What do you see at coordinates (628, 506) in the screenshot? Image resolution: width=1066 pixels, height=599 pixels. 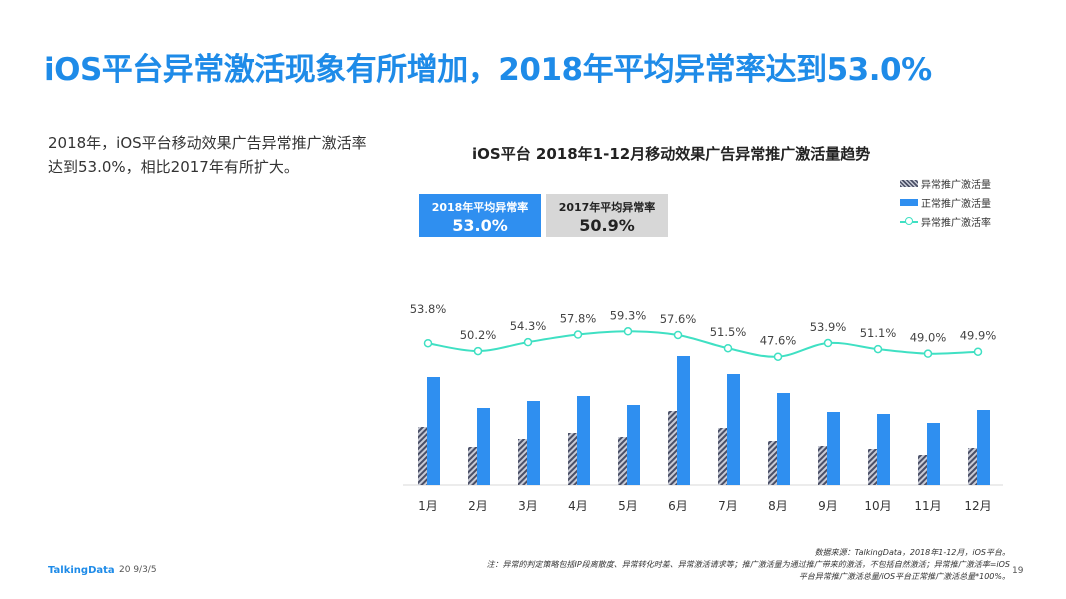 I see `x-tick-label: 5月` at bounding box center [628, 506].